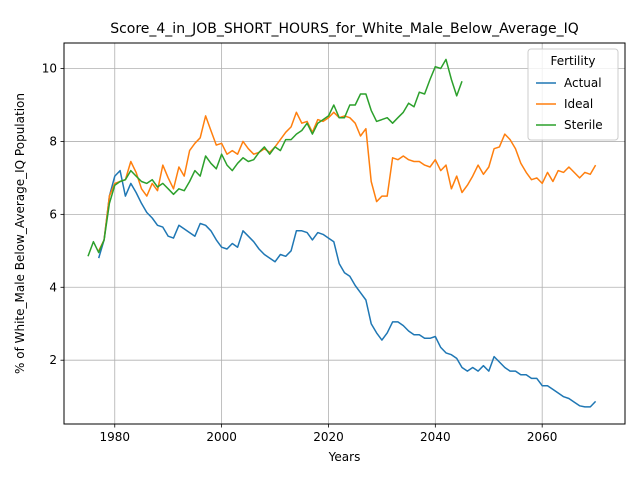  Describe the element at coordinates (114, 437) in the screenshot. I see `x-tick-label: 1980` at that location.